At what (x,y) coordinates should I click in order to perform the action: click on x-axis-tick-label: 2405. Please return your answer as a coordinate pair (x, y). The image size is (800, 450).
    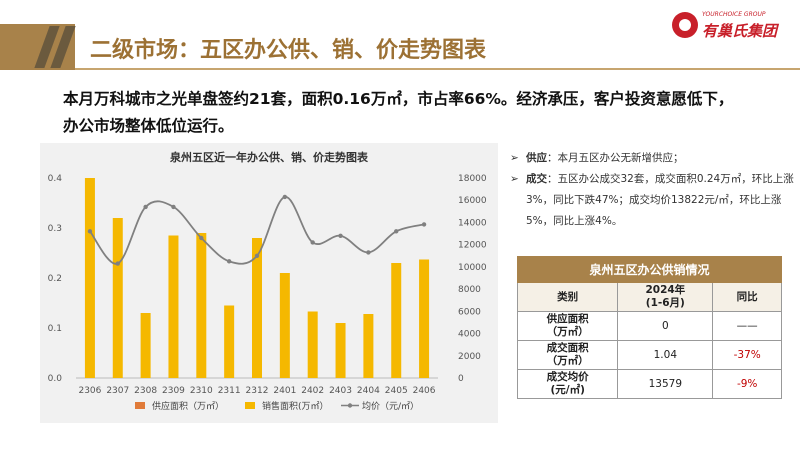
    Looking at the image, I should click on (396, 391).